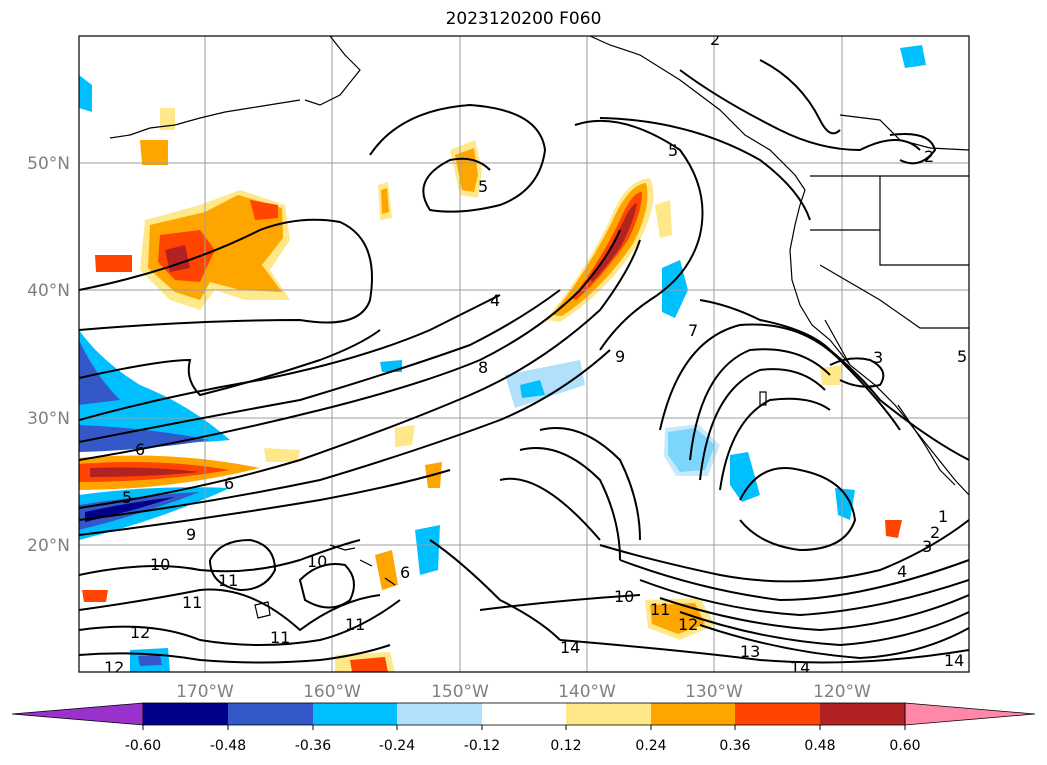  What do you see at coordinates (483, 367) in the screenshot?
I see `contour-label: 8` at bounding box center [483, 367].